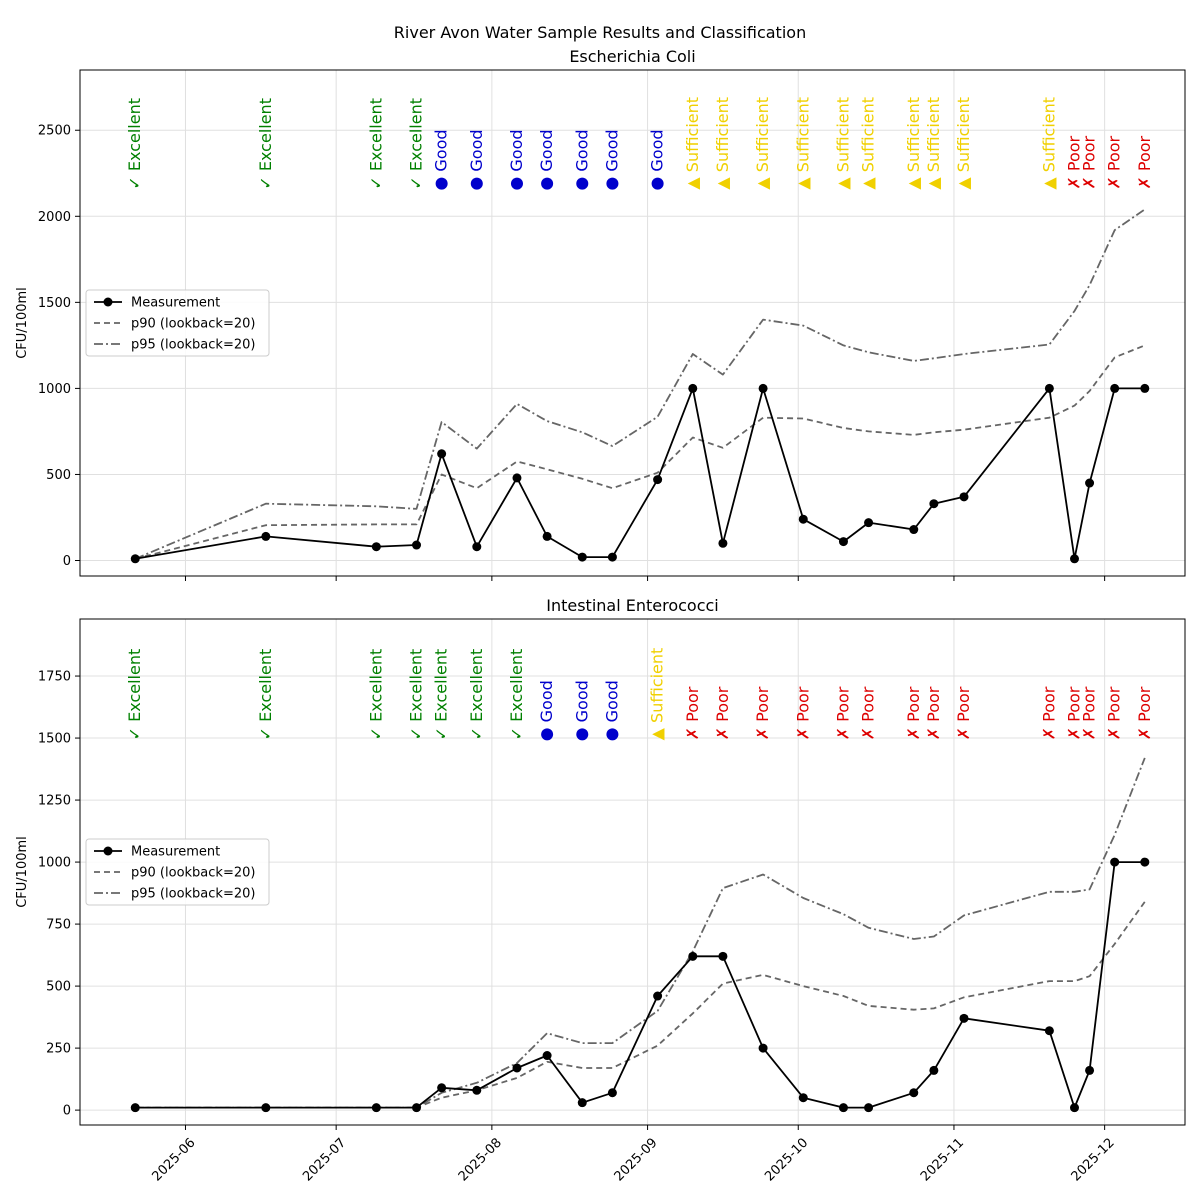  I want to click on chart-title: Escherichia Coli, so click(632, 56).